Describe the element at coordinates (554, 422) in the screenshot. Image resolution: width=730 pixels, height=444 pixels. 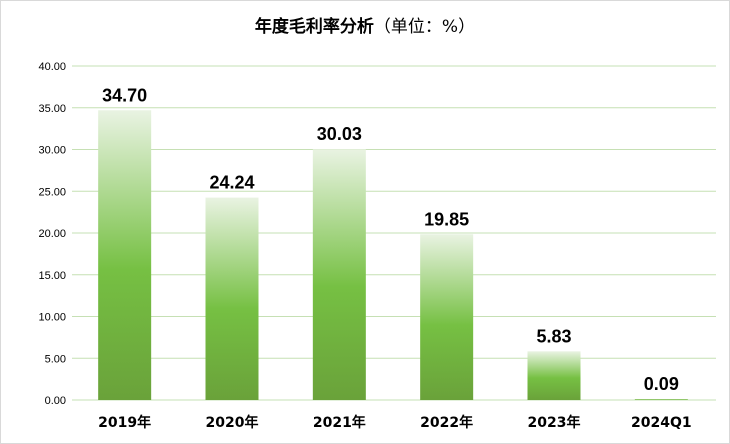
I see `x-category-label: 2023年` at that location.